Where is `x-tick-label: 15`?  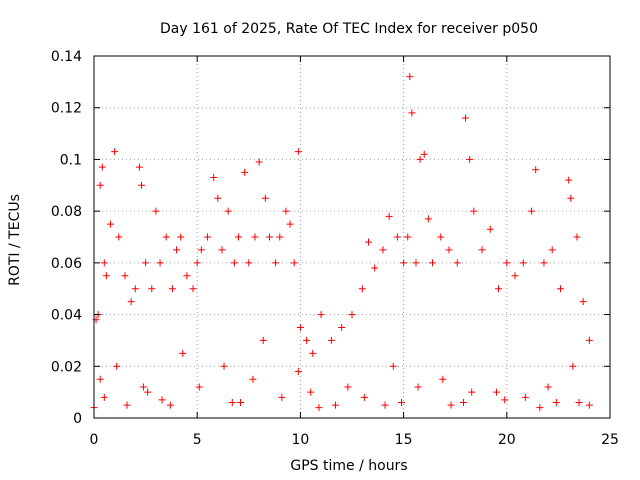
x-tick-label: 15 is located at coordinates (404, 440).